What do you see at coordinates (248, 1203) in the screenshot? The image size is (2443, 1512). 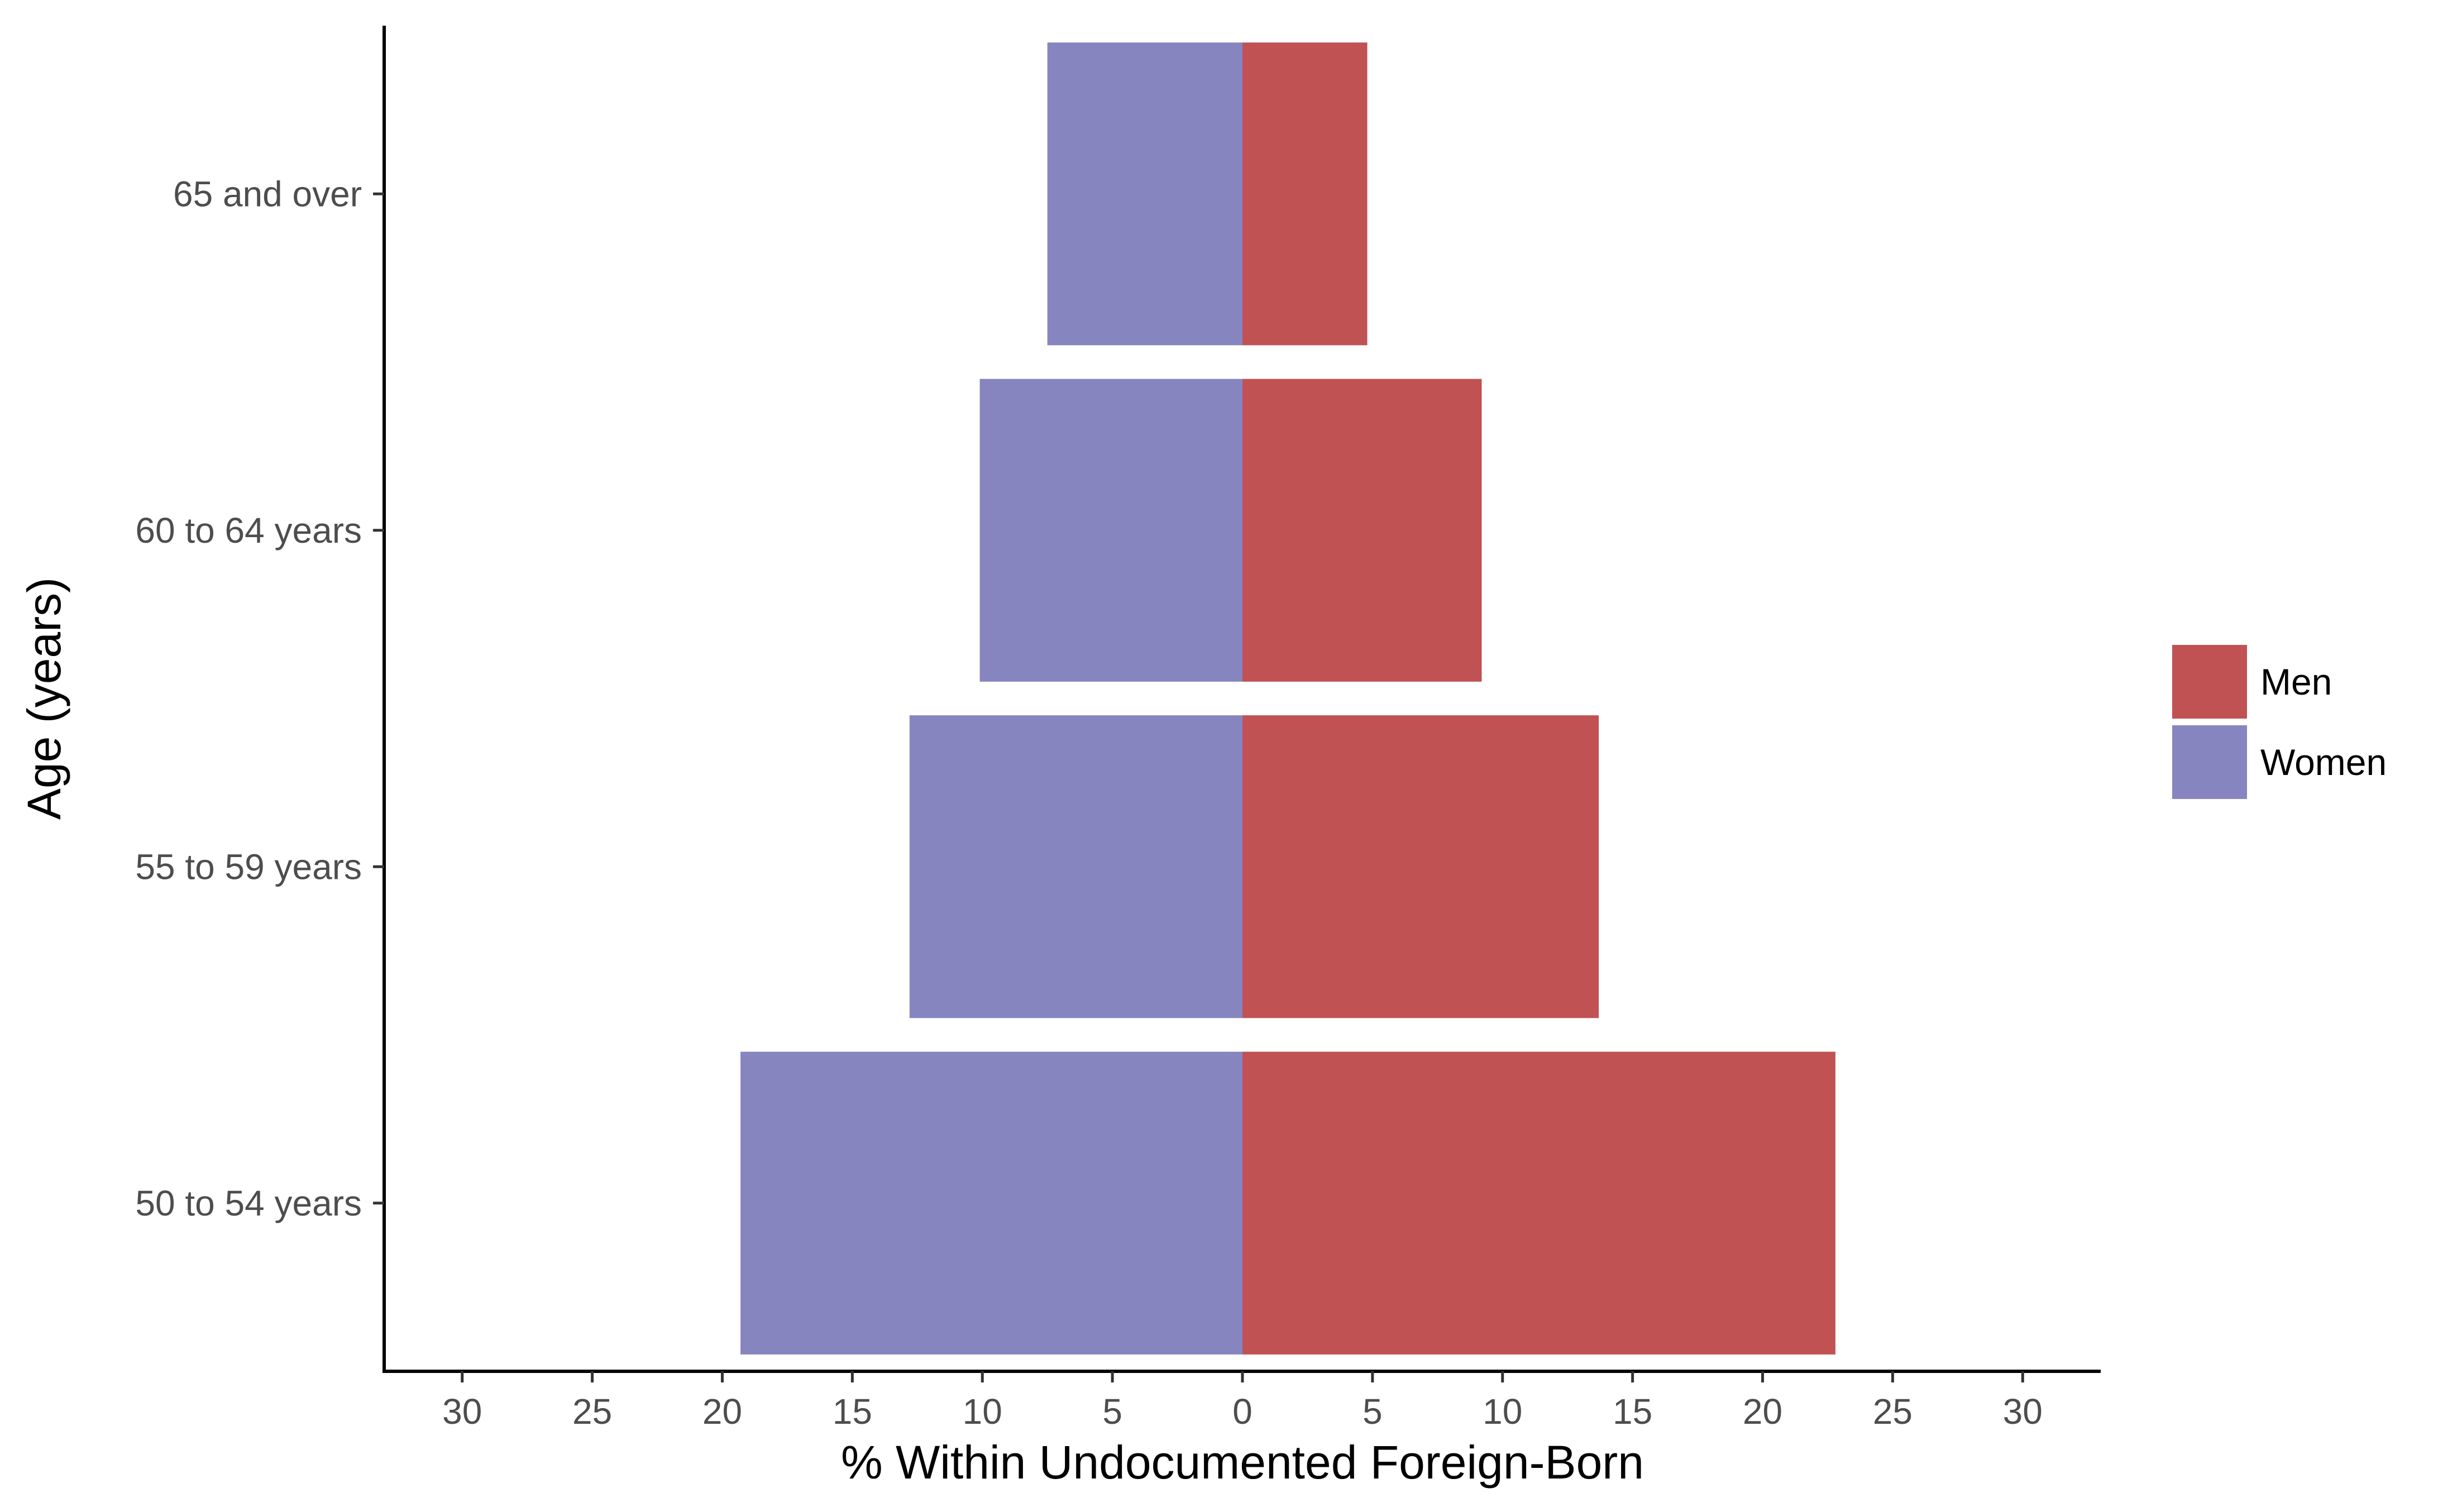 I see `y-tick-label: 50 to 54 years` at bounding box center [248, 1203].